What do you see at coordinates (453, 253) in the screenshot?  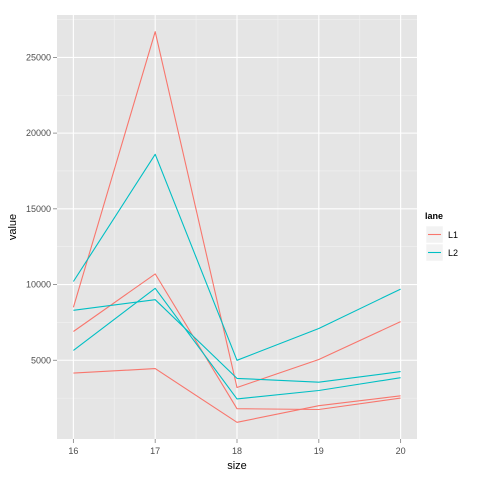 I see `legend-label-l2: L2` at bounding box center [453, 253].